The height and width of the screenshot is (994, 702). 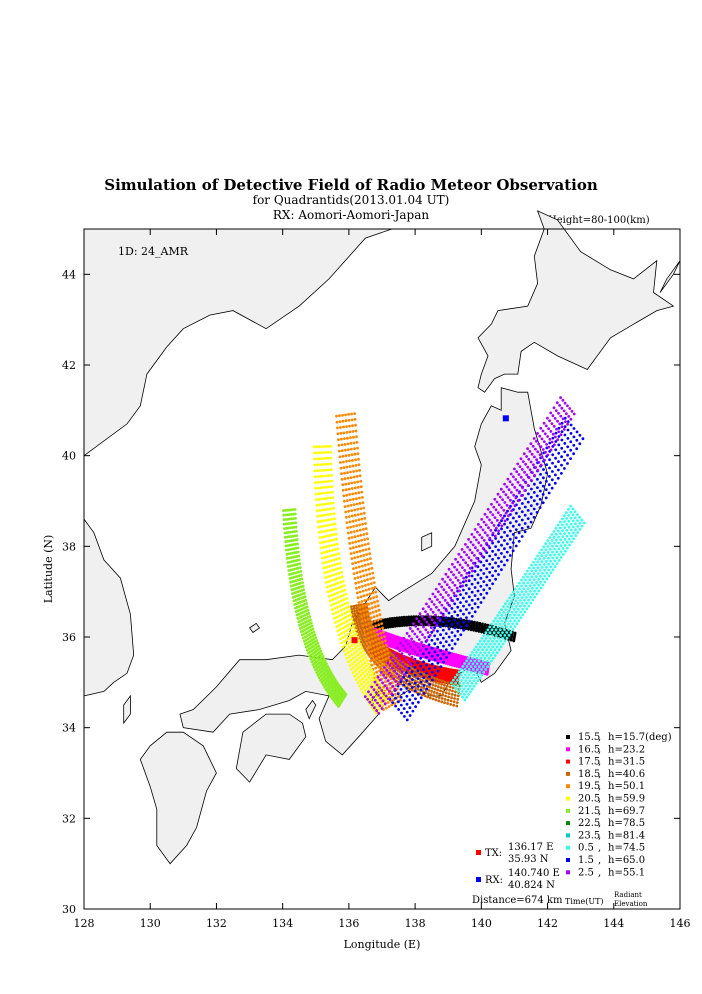 I want to click on land-hokkaido, so click(x=576, y=301).